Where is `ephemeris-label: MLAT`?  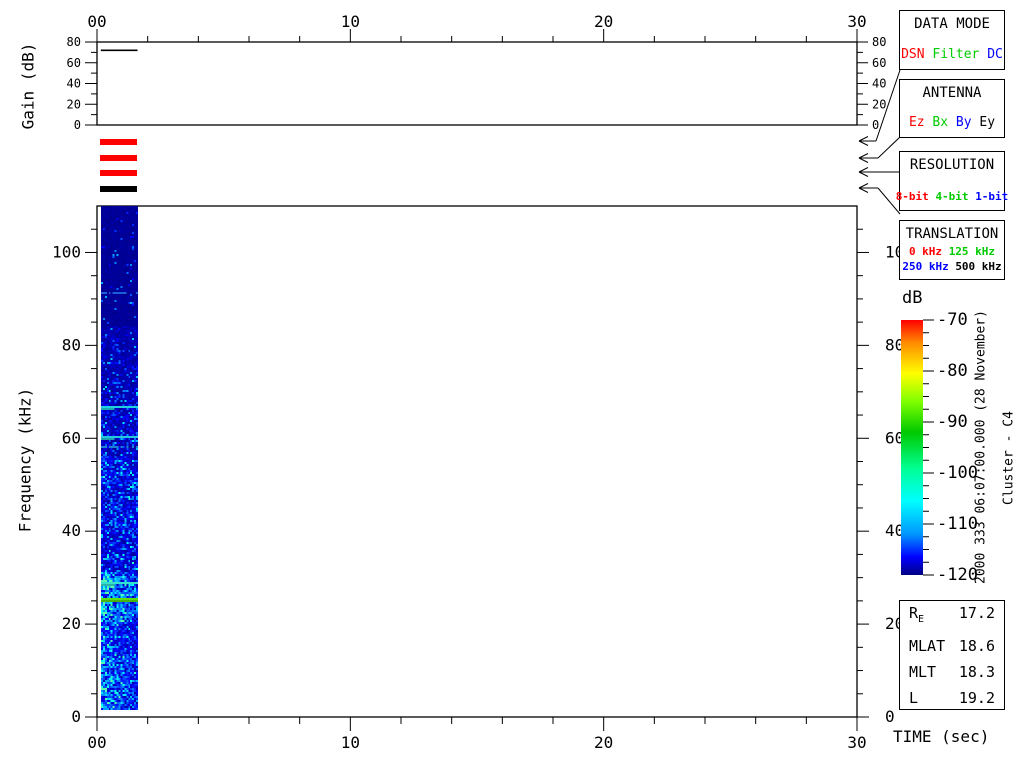 ephemeris-label: MLAT is located at coordinates (927, 645).